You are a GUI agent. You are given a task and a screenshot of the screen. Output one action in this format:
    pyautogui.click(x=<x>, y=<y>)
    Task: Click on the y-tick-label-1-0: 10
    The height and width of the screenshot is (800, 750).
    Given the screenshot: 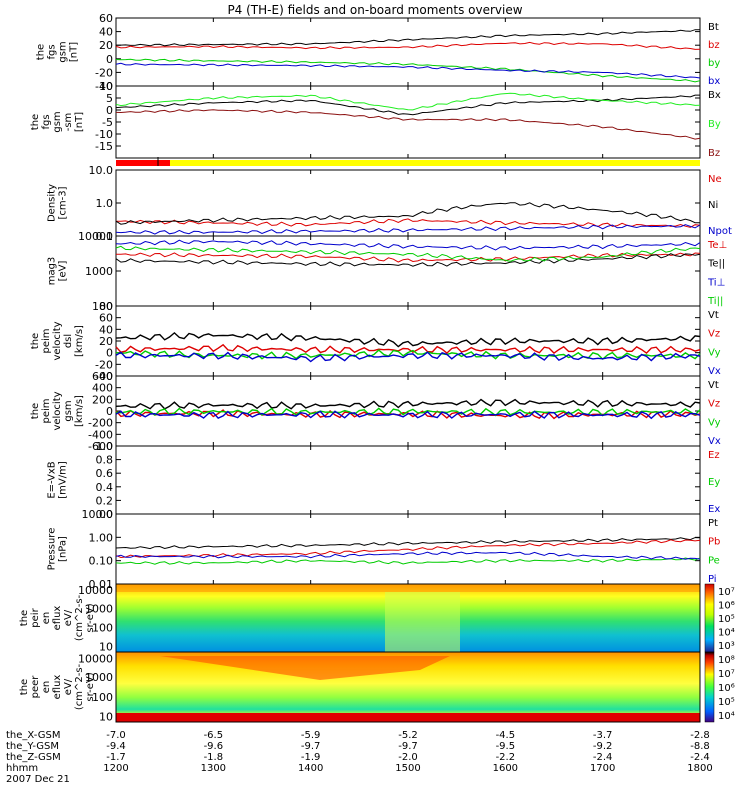 What is the action you would take?
    pyautogui.click(x=106, y=86)
    